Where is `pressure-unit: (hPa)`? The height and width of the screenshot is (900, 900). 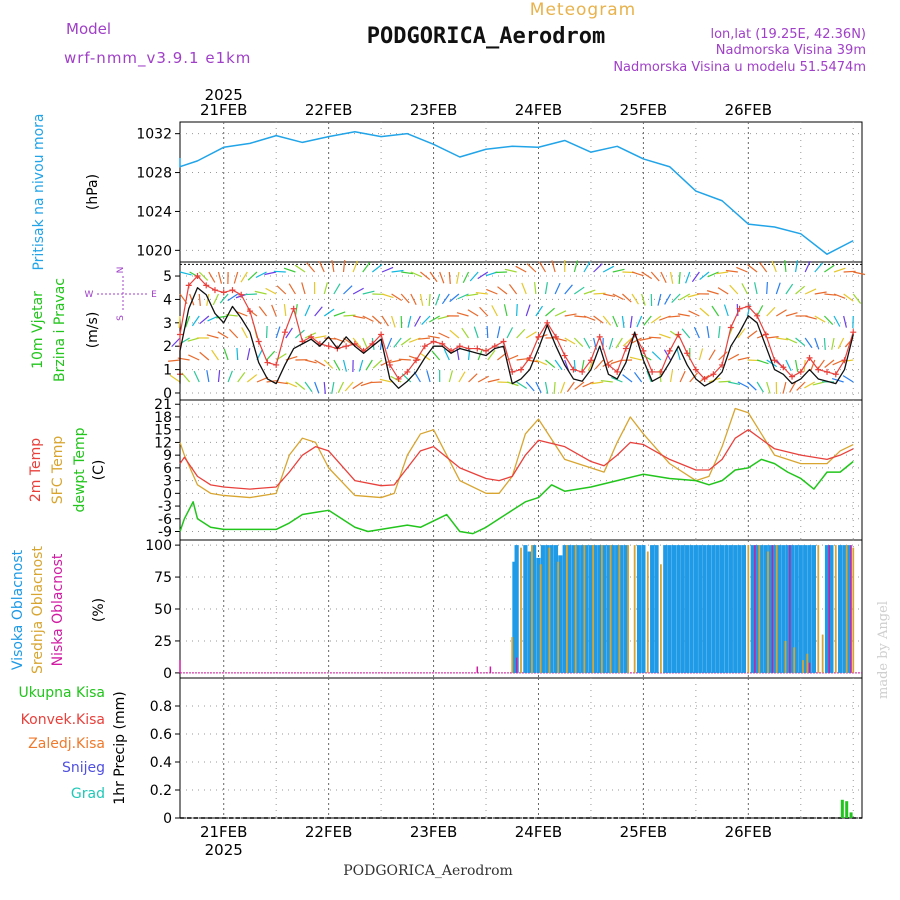
pressure-unit: (hPa) is located at coordinates (93, 192).